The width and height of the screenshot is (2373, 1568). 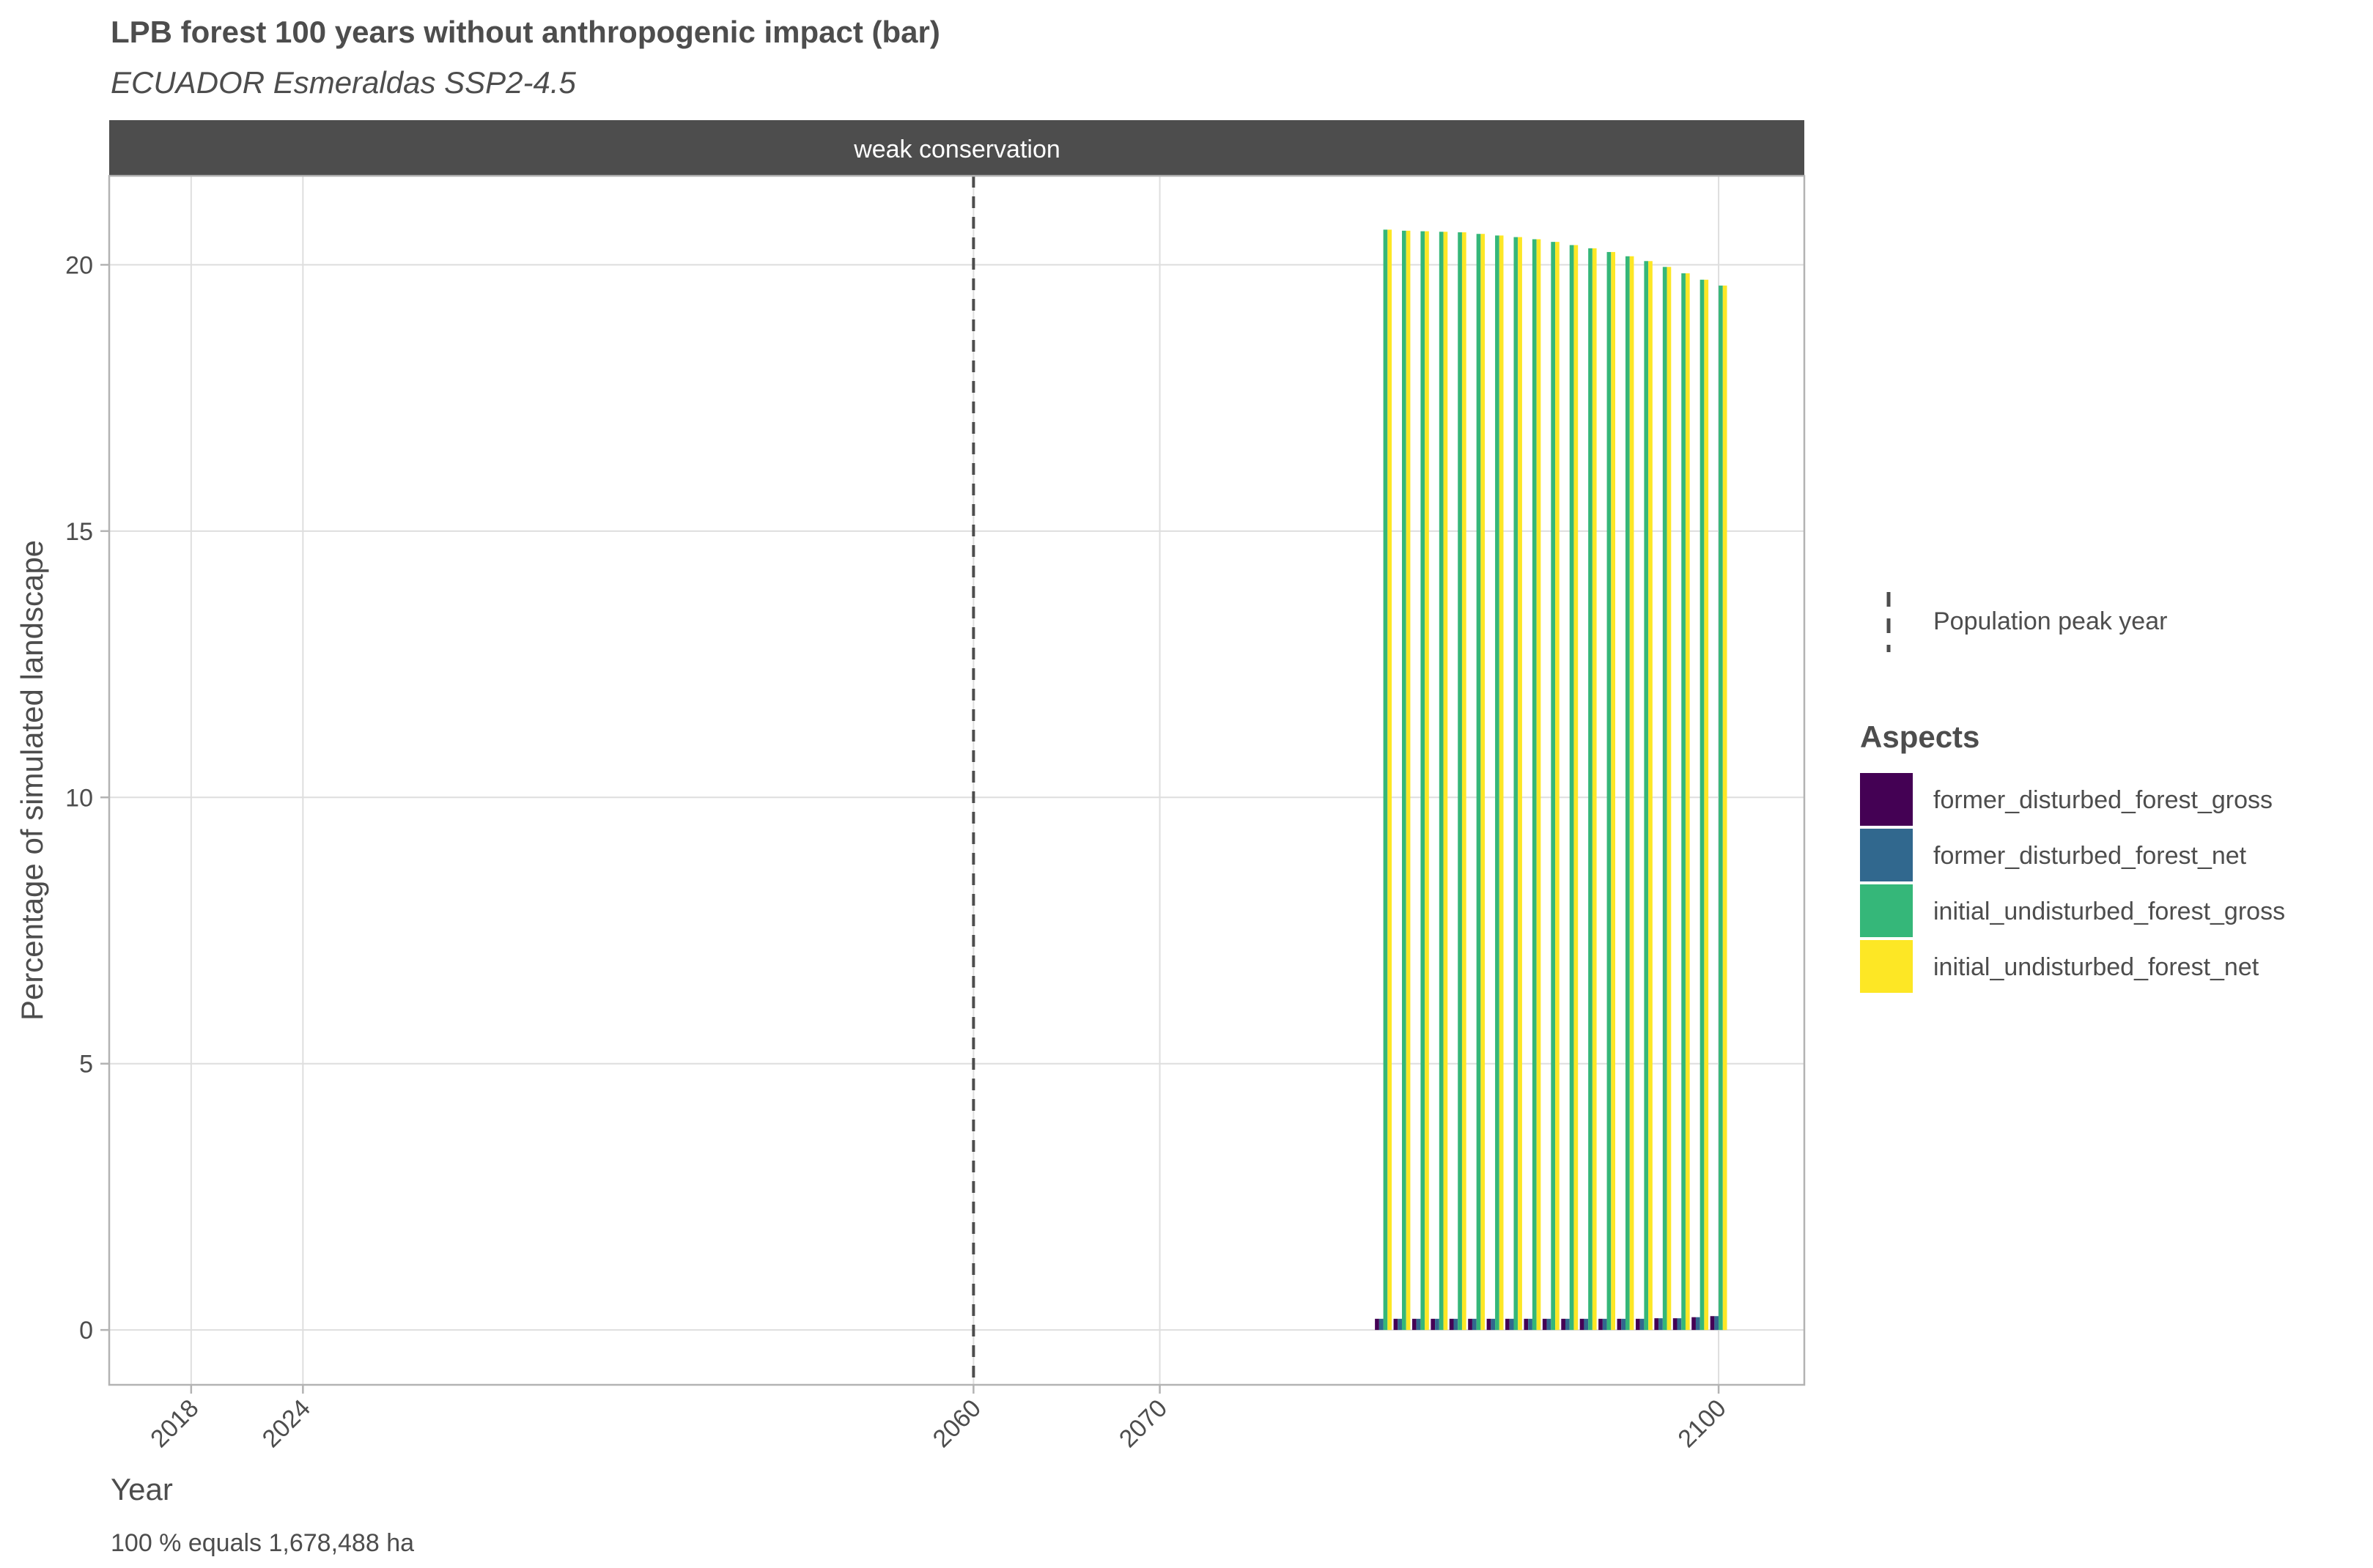 What do you see at coordinates (2096, 967) in the screenshot?
I see `legend-label: initial_undisturbed_forest_net` at bounding box center [2096, 967].